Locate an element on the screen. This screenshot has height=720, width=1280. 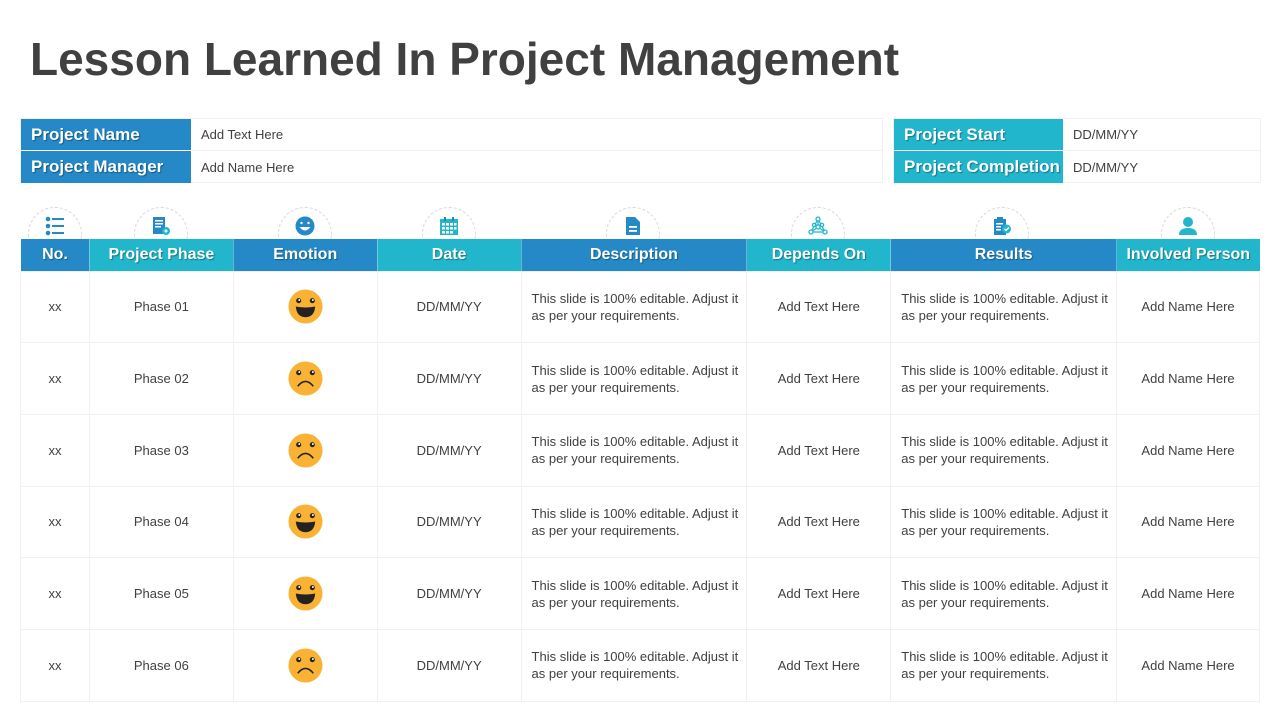
page-title: Lesson Learned In Project Management is located at coordinates (465, 59).